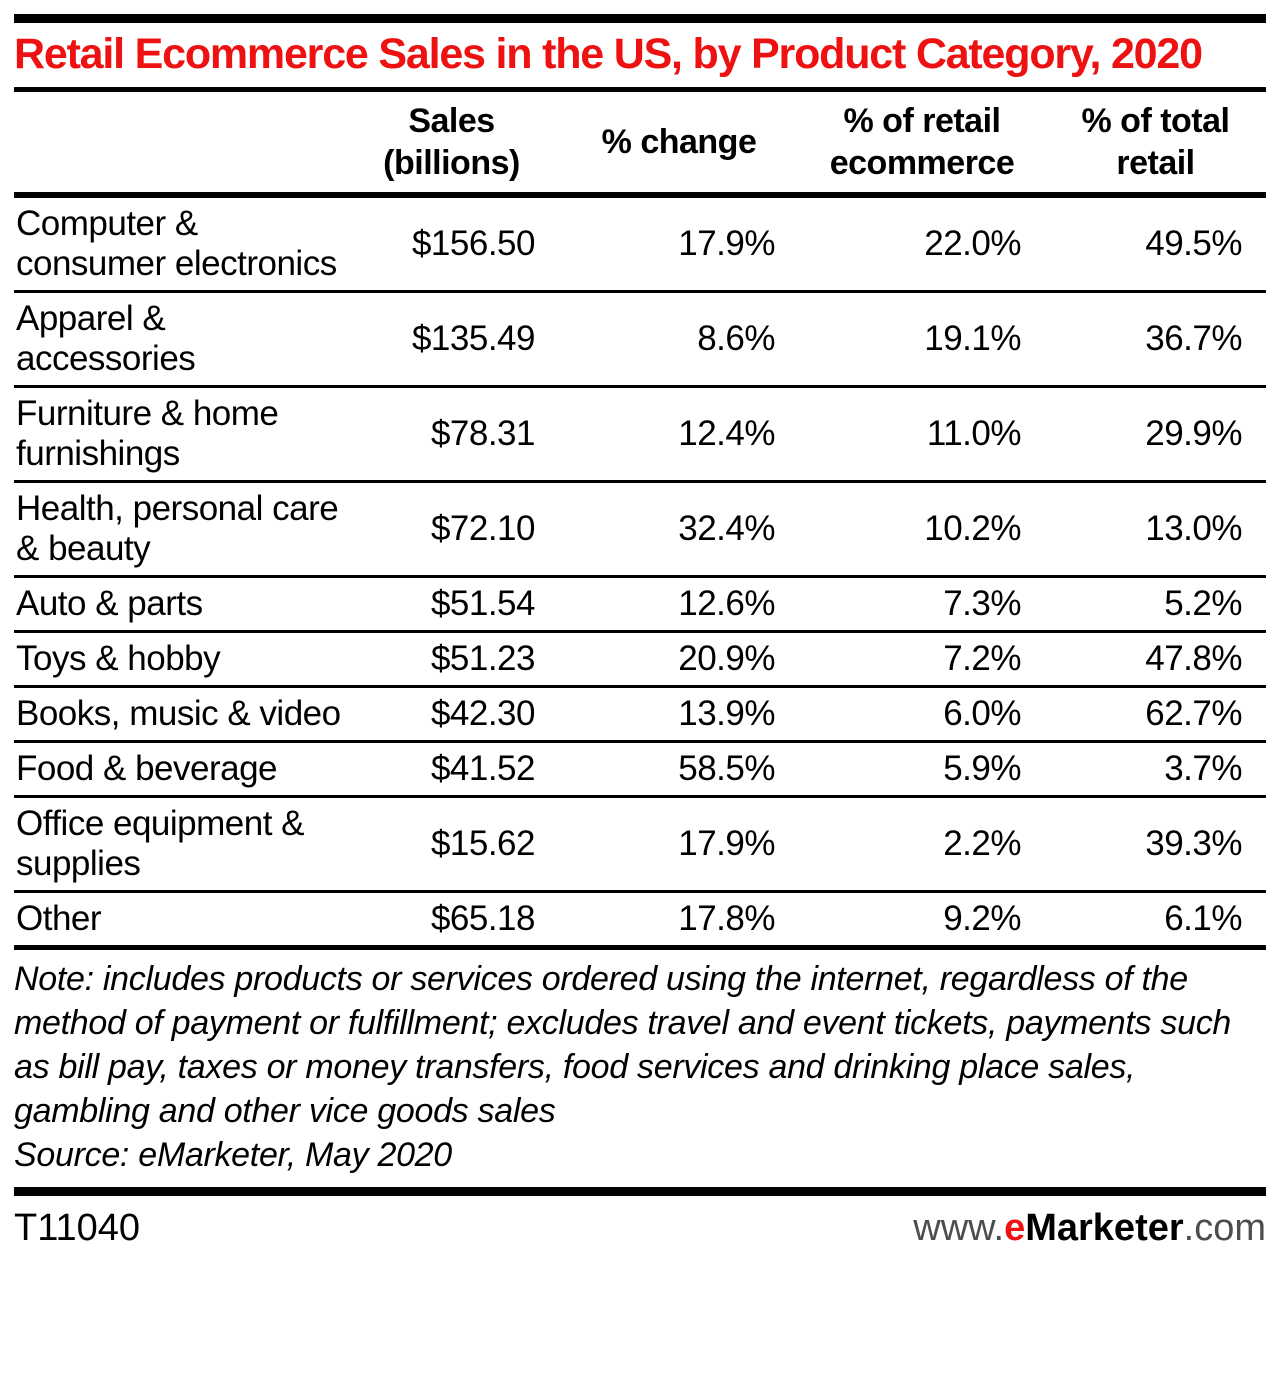  Describe the element at coordinates (1193, 243) in the screenshot. I see `total-retail-cell: 49.5%` at that location.